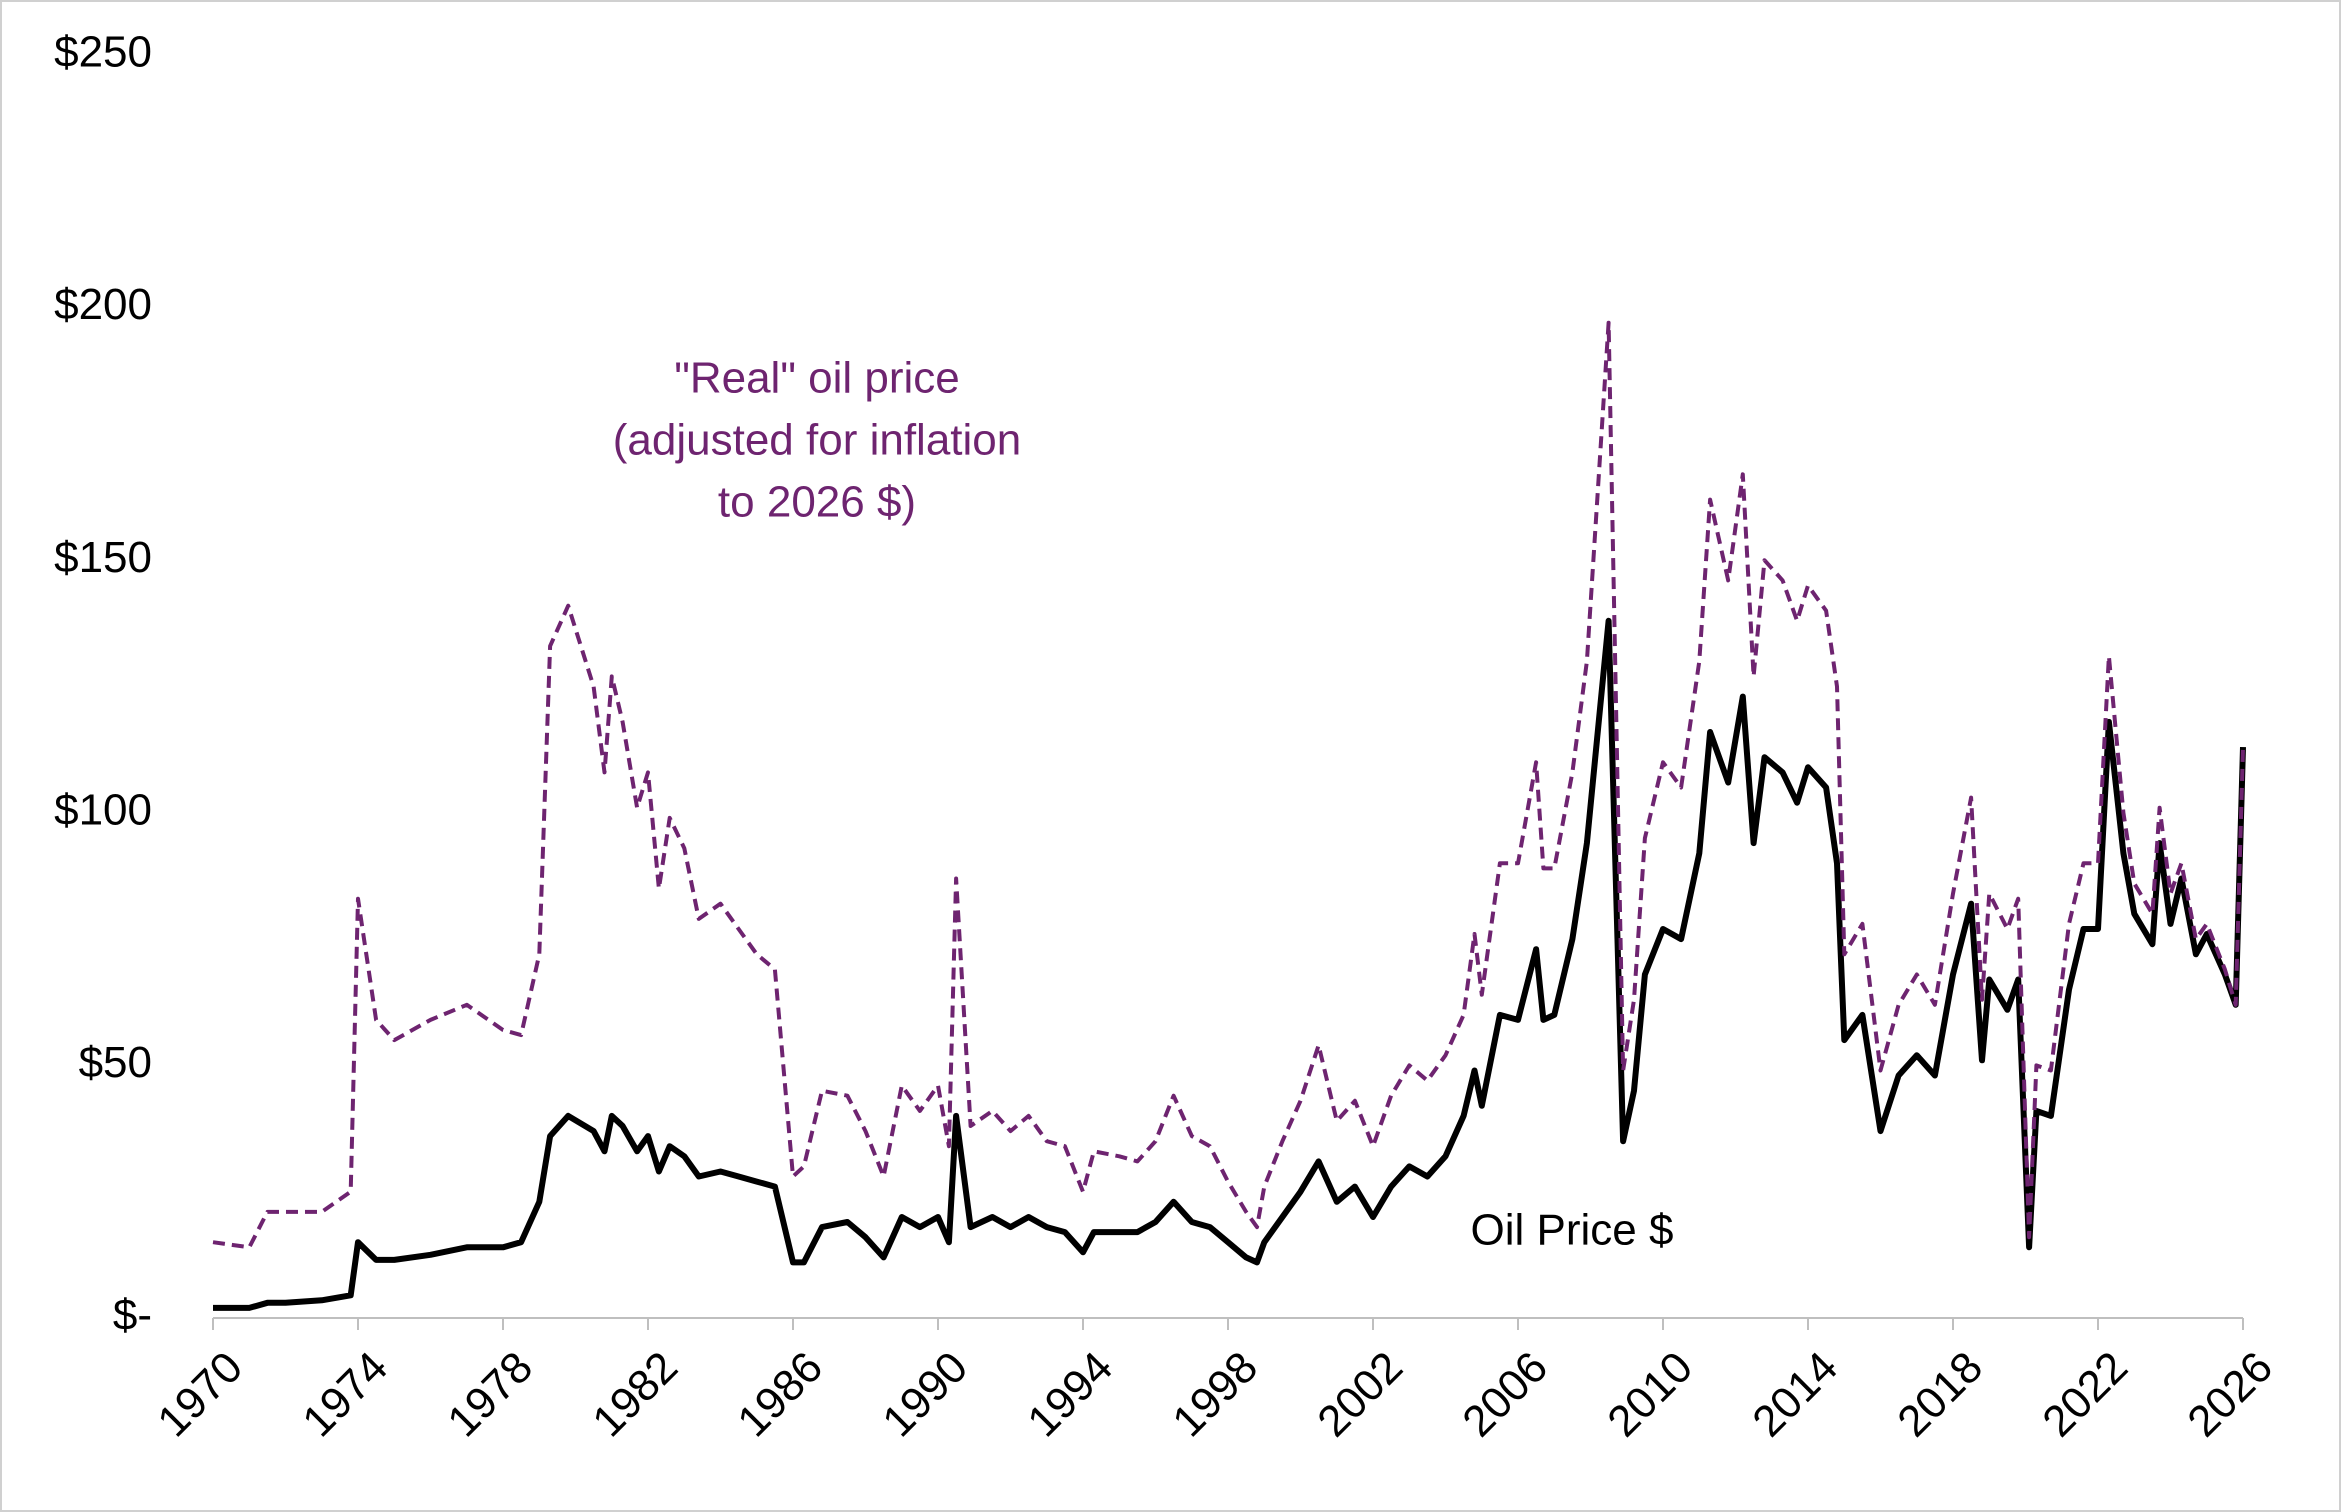  I want to click on y-tick-label: $100, so click(103, 809).